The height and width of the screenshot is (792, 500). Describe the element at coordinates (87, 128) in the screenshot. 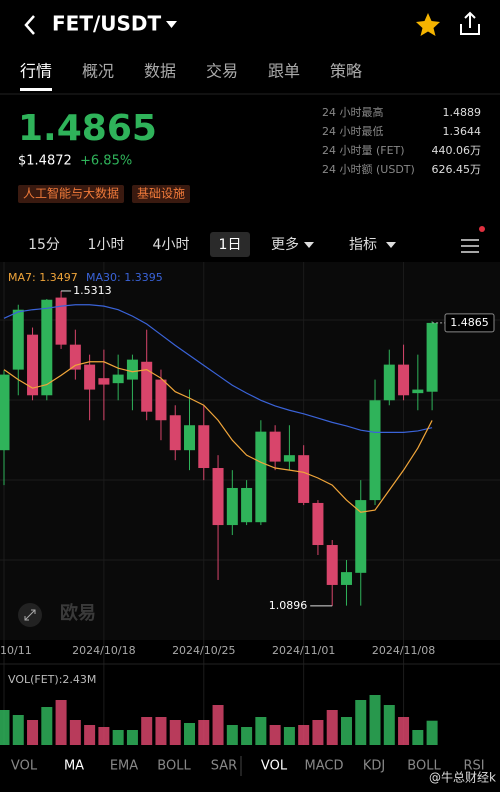

I see `last-price: 1.4865` at that location.